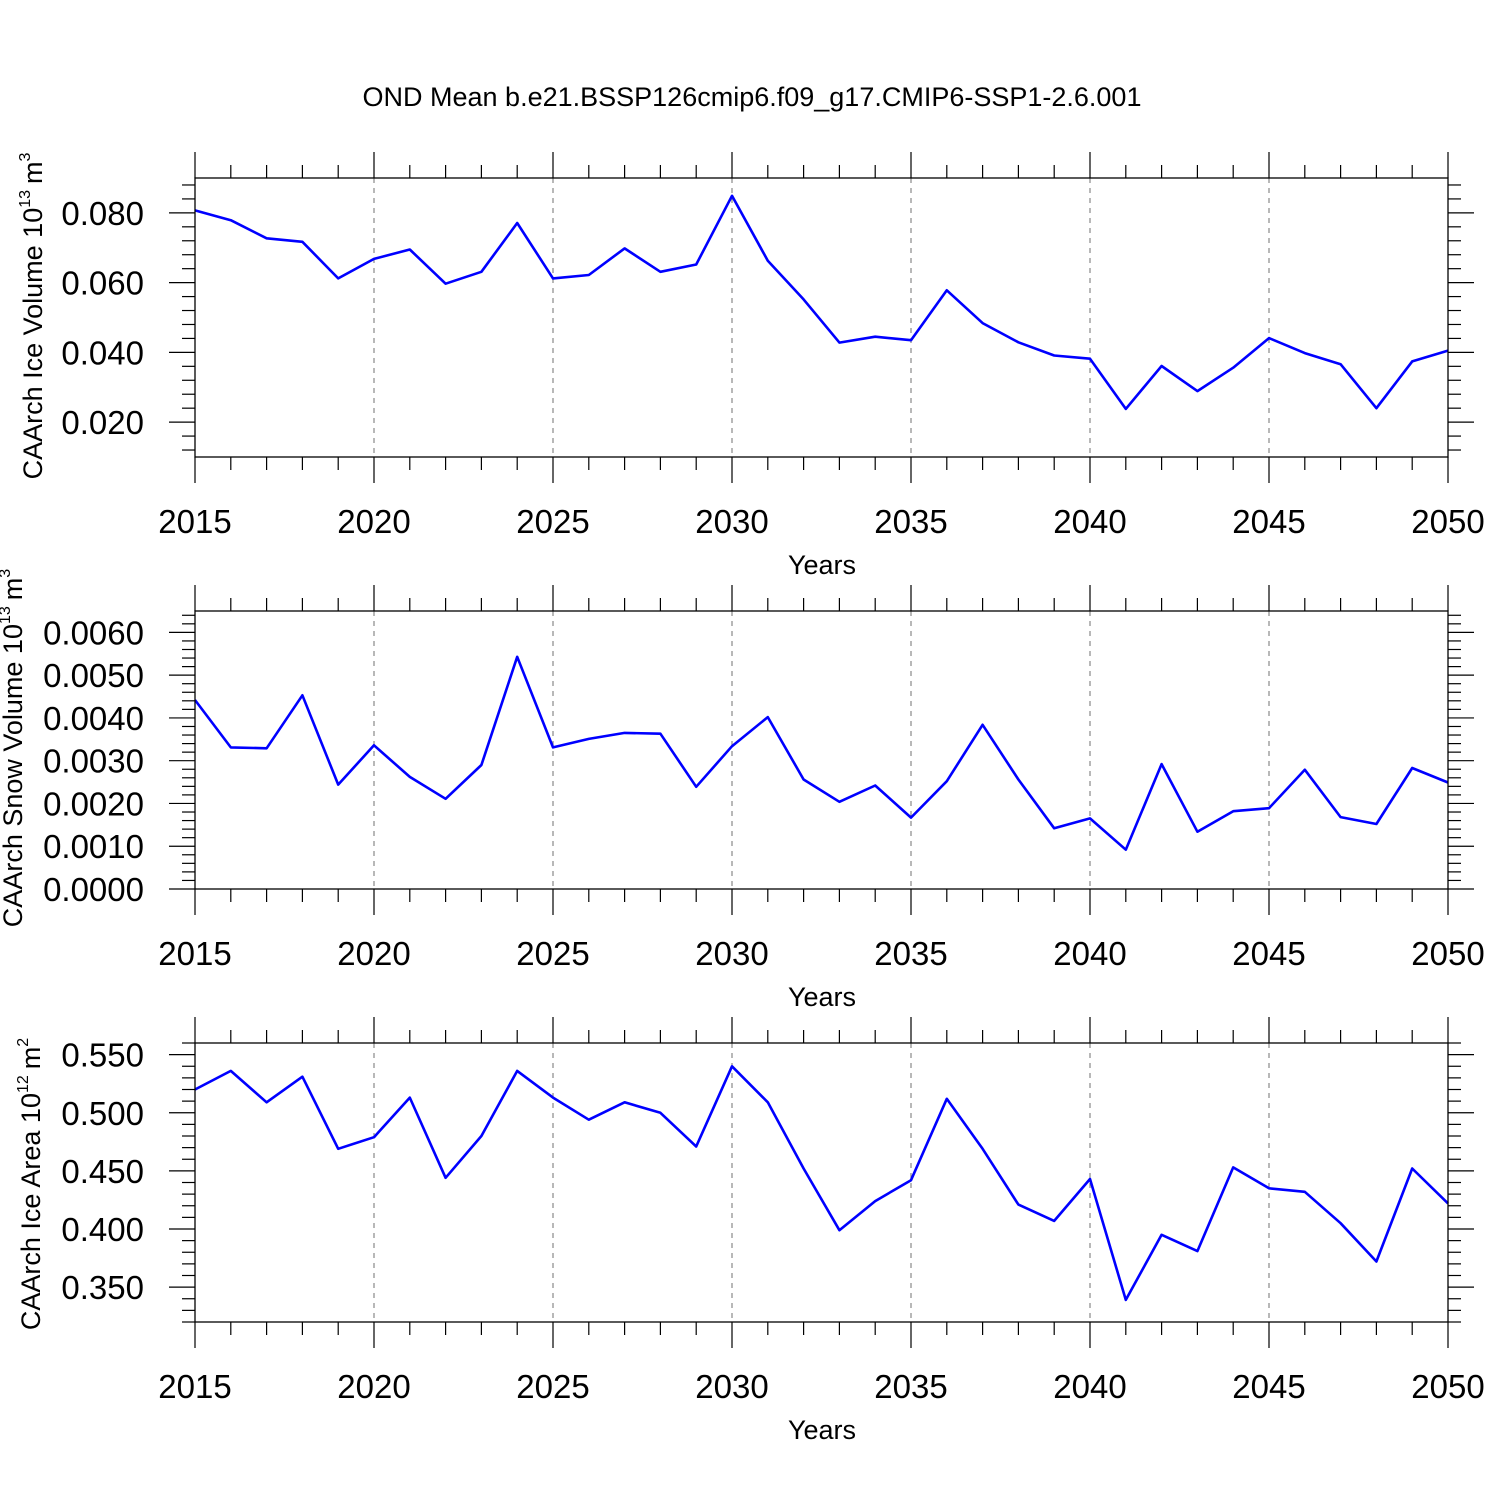 The height and width of the screenshot is (1500, 1500). What do you see at coordinates (33, 344) in the screenshot?
I see `y-axis-title-text: CAArch Ice Volume 10` at bounding box center [33, 344].